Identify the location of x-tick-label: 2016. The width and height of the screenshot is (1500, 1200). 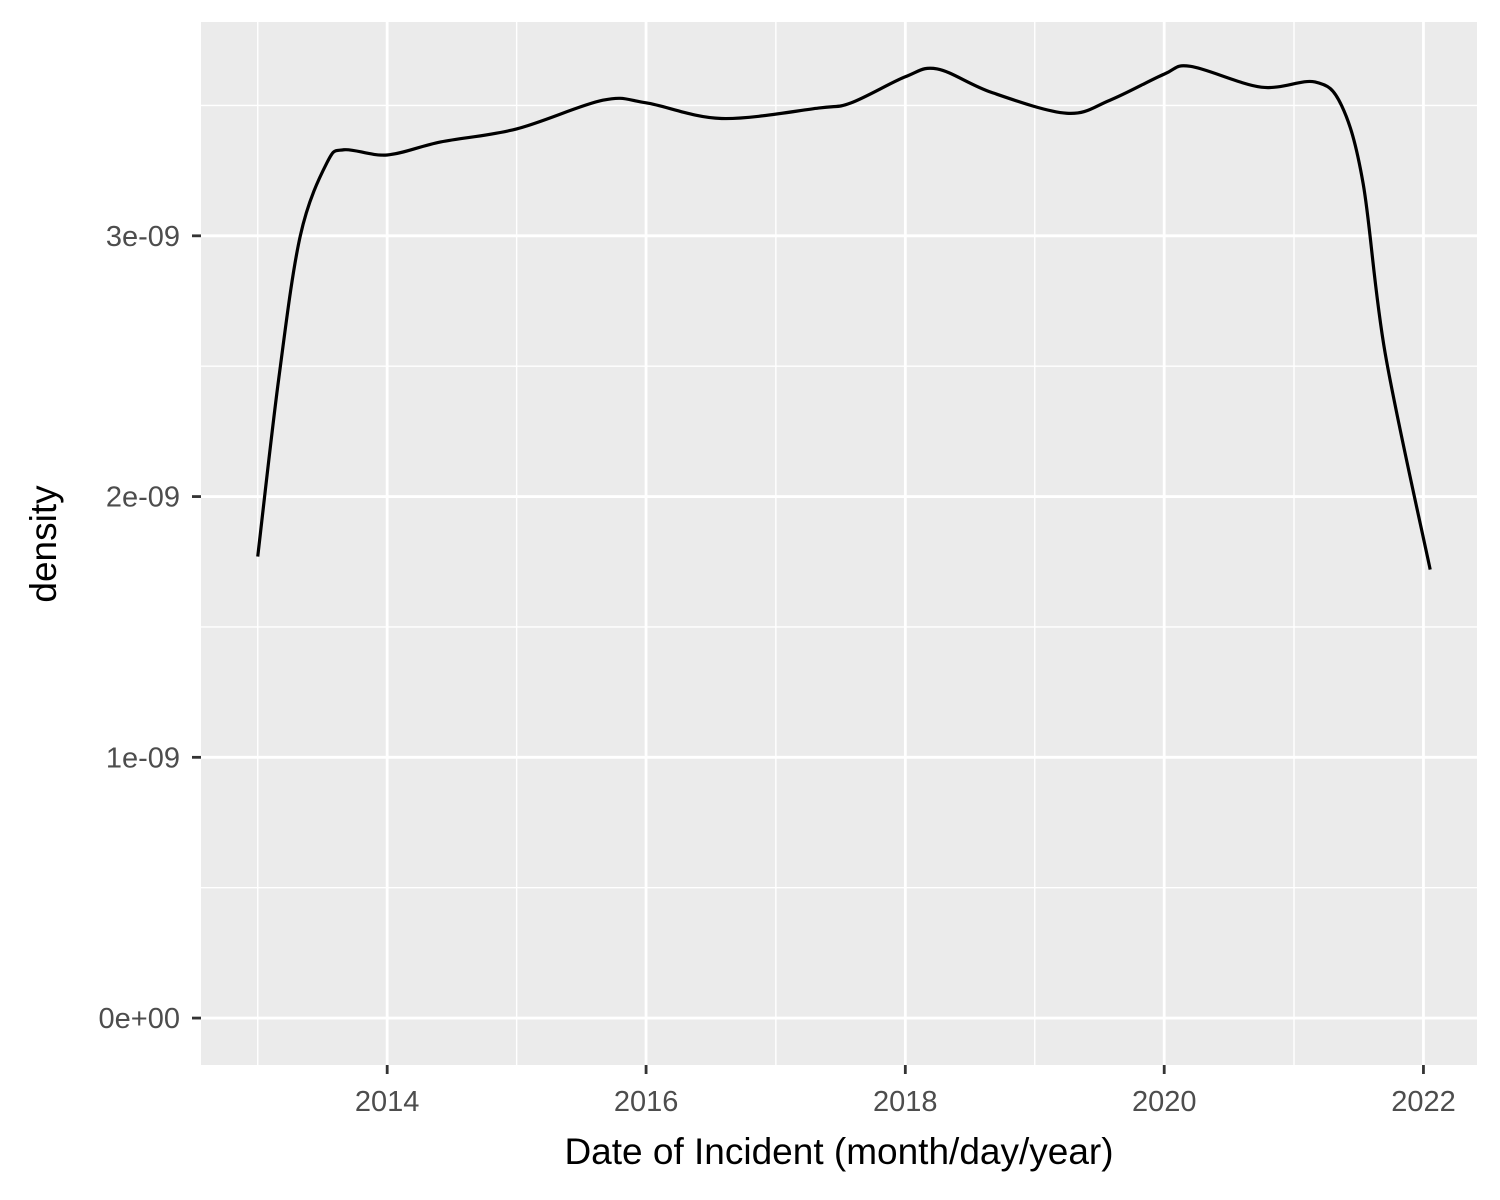
(646, 1102).